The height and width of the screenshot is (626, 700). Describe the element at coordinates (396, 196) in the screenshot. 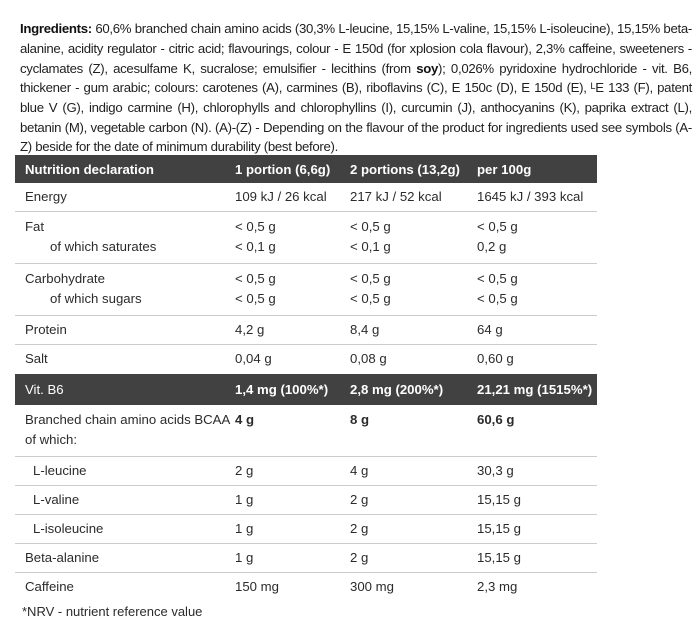

I see `row-value: 217 kJ / 52 kcal` at that location.